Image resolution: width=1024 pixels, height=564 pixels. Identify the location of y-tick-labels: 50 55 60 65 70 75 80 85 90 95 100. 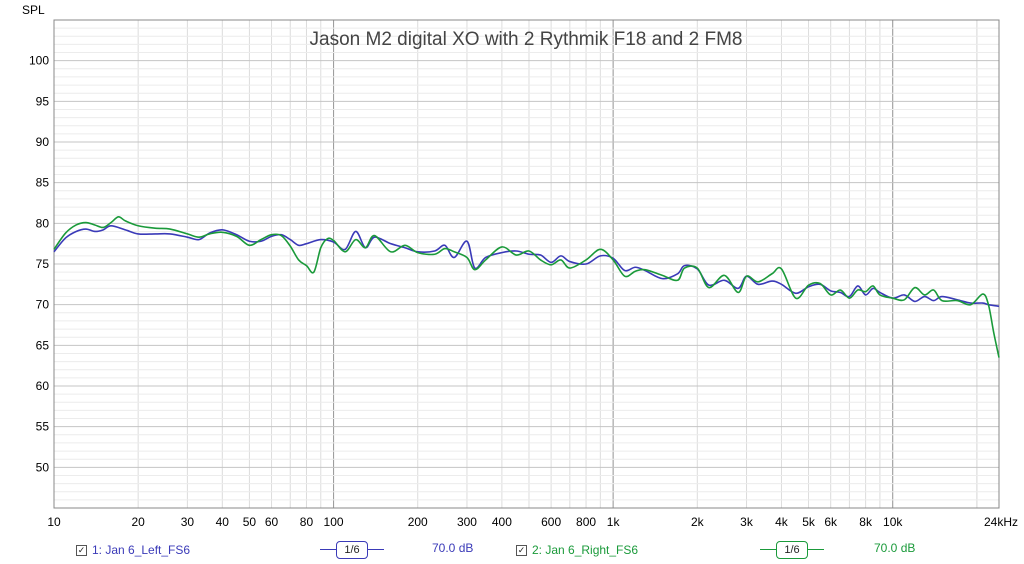
(39, 264).